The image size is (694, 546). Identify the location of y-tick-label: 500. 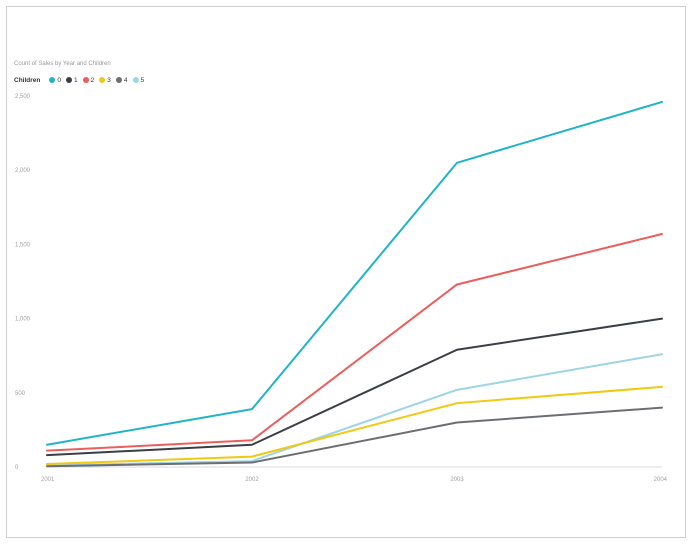
(20, 394).